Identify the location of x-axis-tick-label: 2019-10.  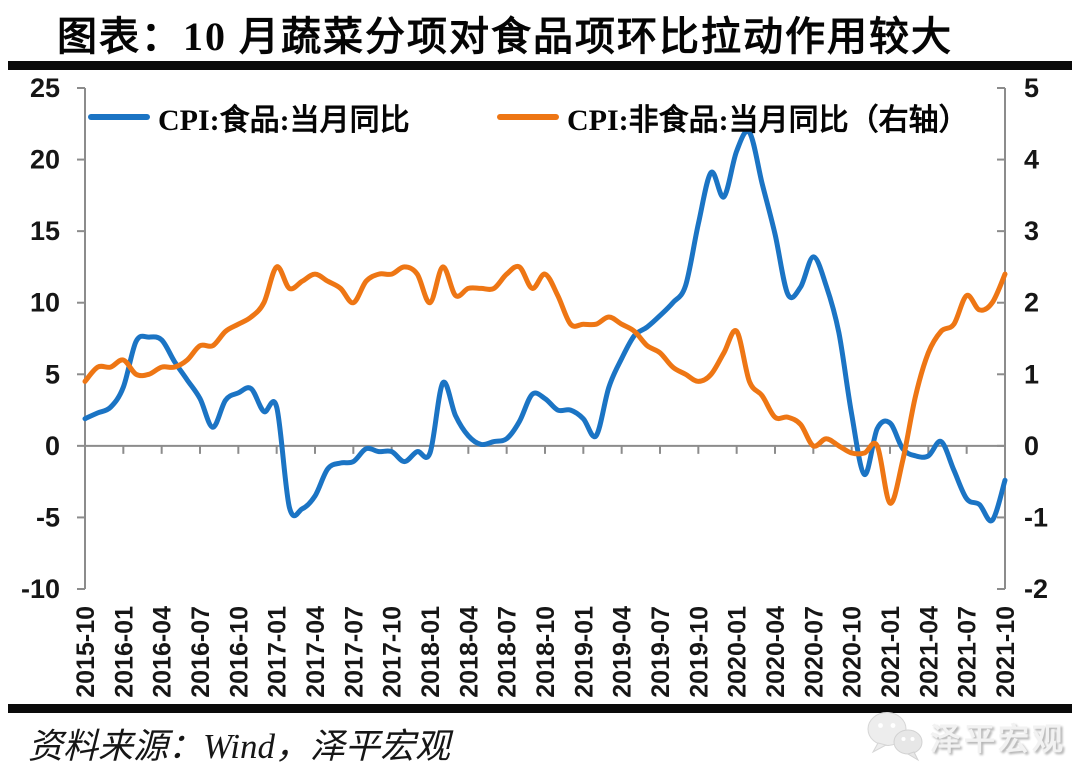
(699, 652).